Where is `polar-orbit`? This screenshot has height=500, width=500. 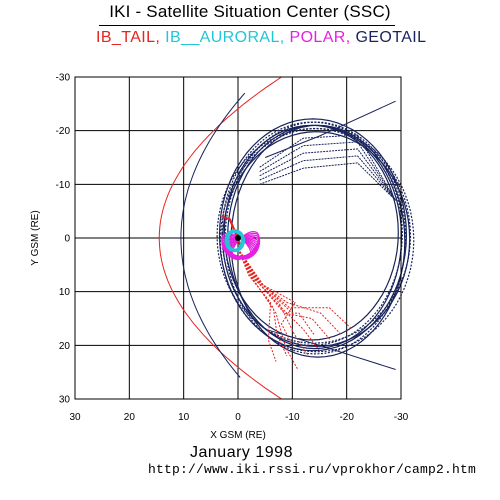 polar-orbit is located at coordinates (245, 246).